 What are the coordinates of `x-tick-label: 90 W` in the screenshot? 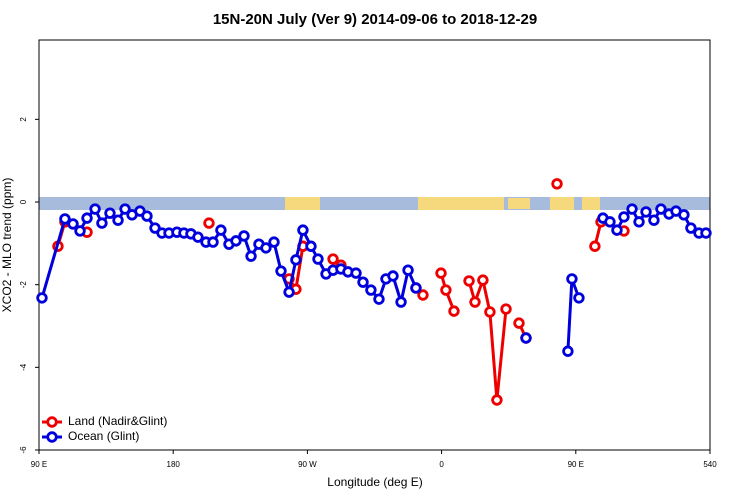 It's located at (307, 464).